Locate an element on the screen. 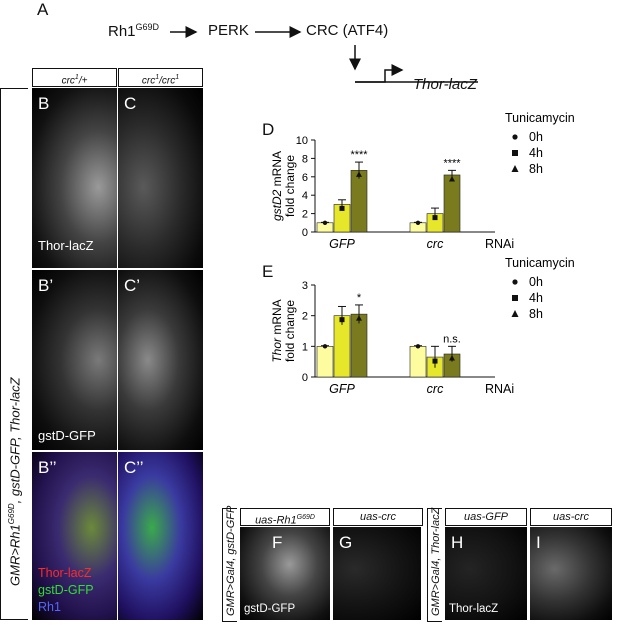 The height and width of the screenshot is (625, 617). chart-e-significance: n.s. is located at coordinates (452, 339).